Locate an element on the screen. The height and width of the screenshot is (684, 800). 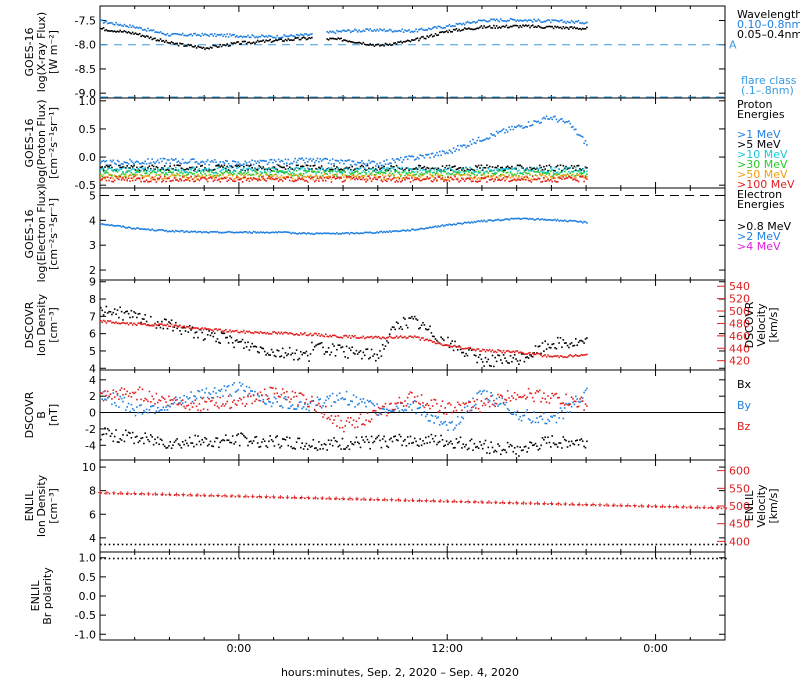
y2-axis-label-line: [km/s] is located at coordinates (773, 324).